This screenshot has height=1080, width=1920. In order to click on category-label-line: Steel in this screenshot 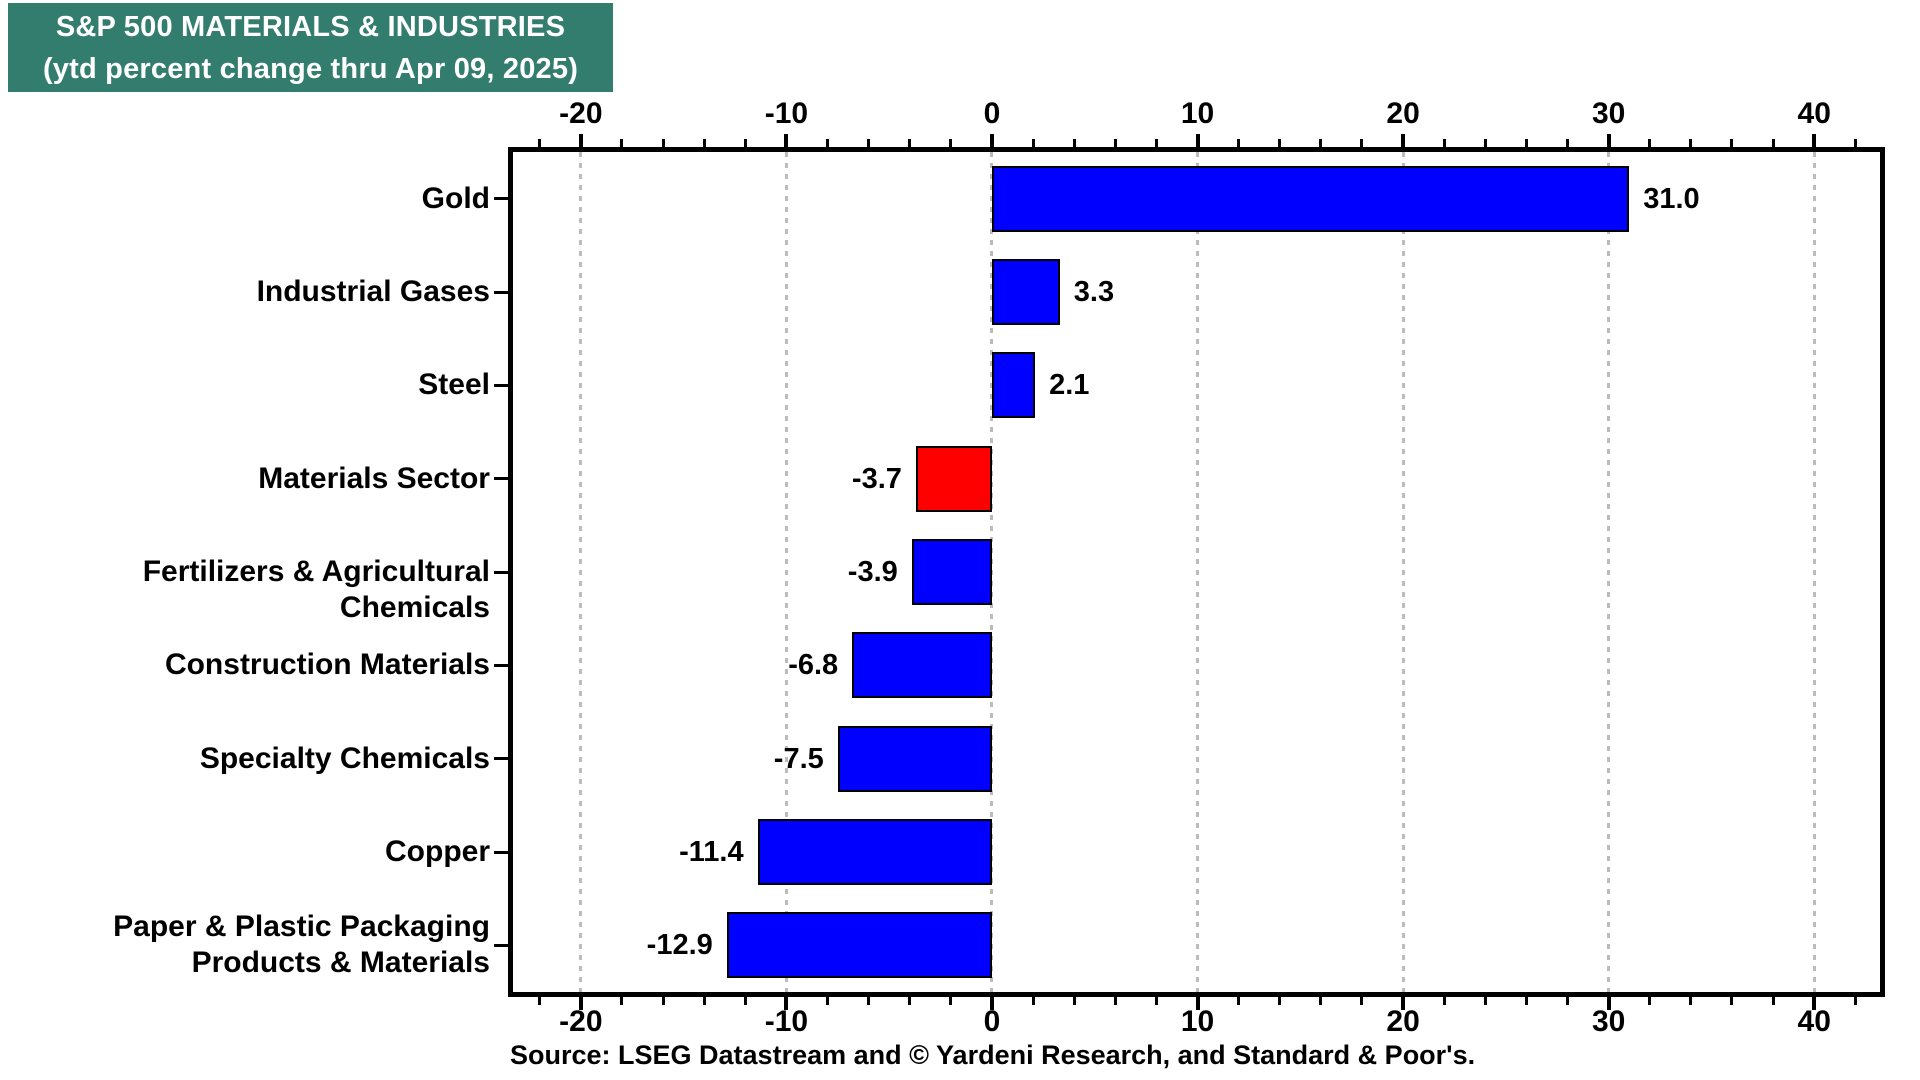, I will do `click(454, 385)`.